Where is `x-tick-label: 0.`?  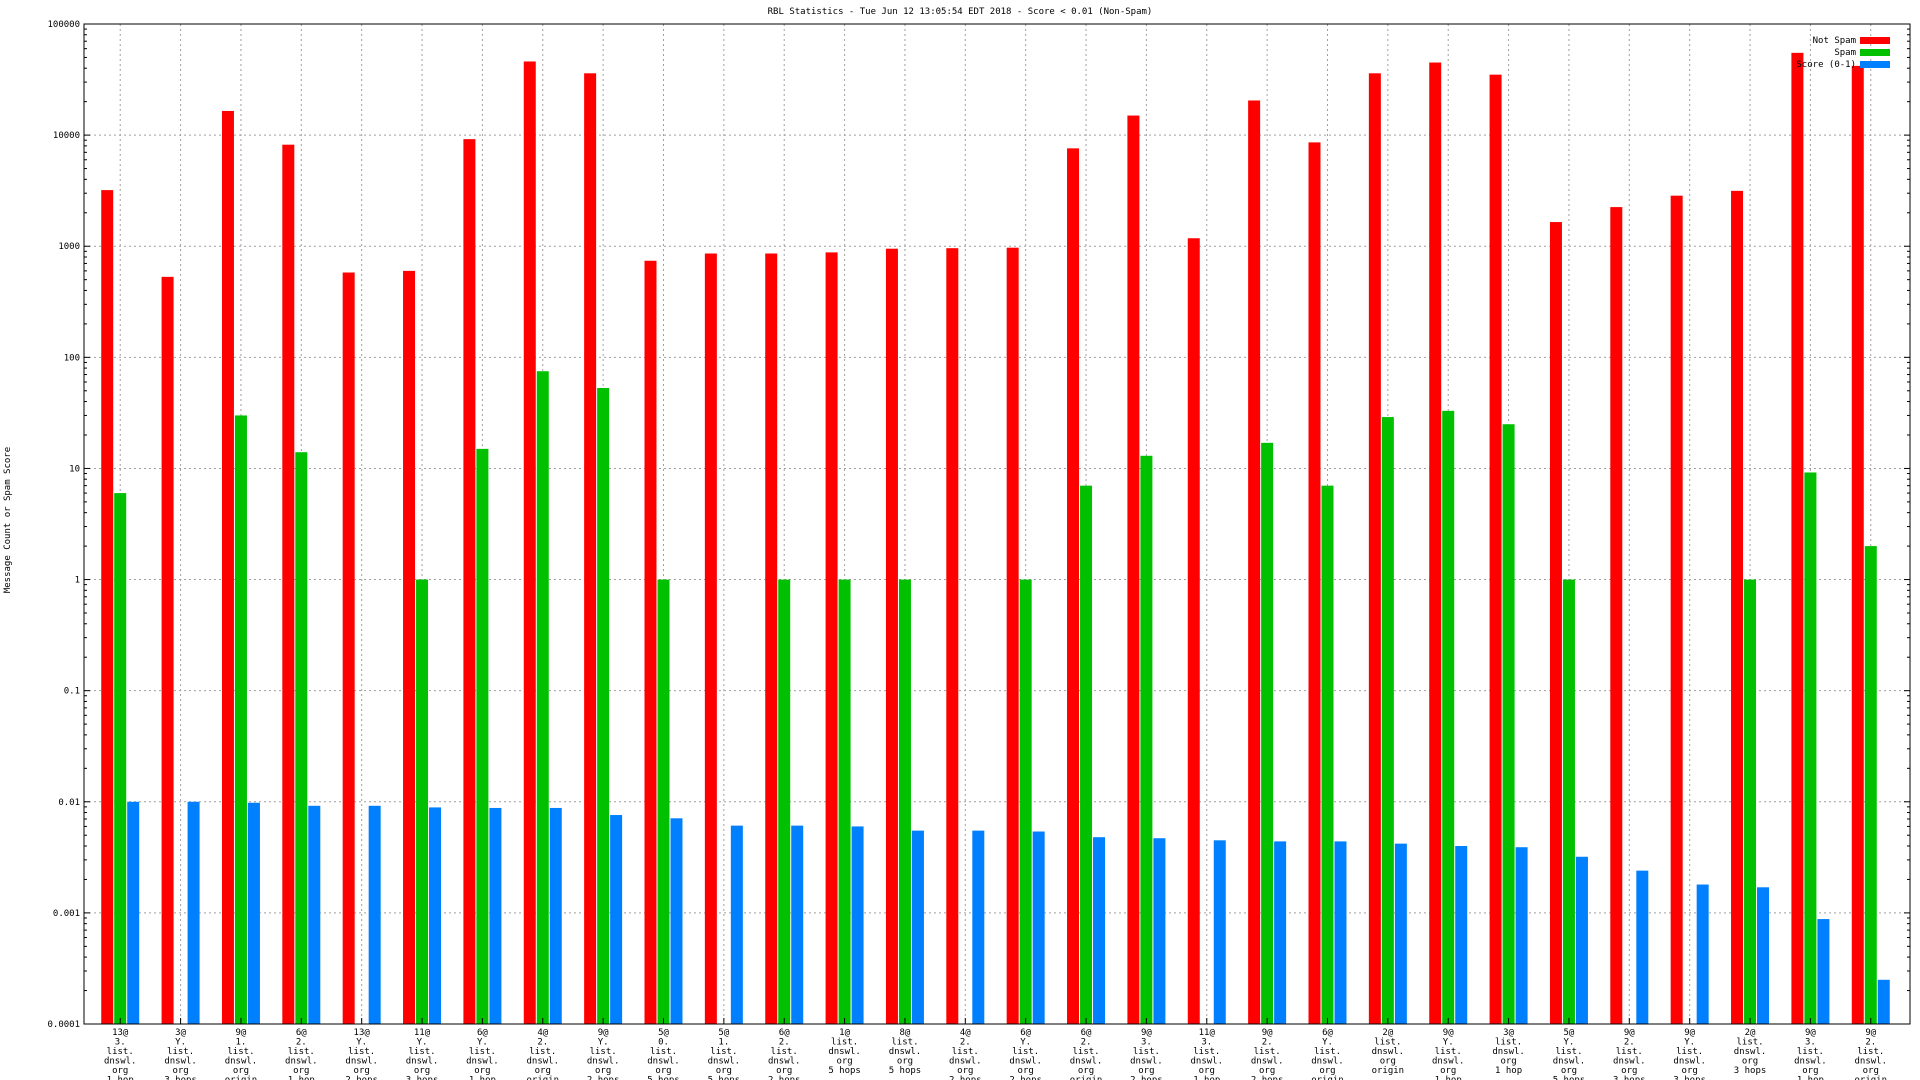
x-tick-label: 0. is located at coordinates (663, 1043).